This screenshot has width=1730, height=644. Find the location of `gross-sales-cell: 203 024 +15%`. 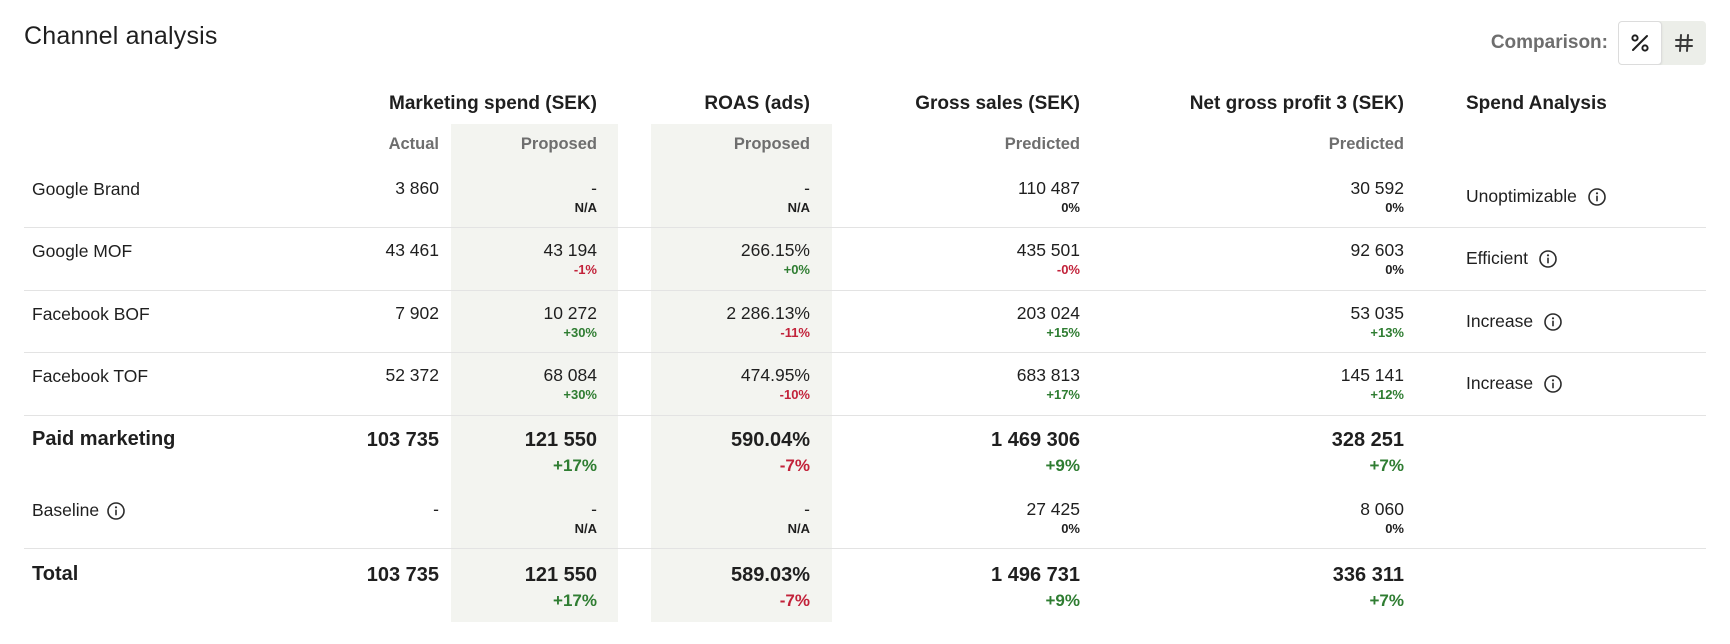

gross-sales-cell: 203 024 +15% is located at coordinates (1048, 322).